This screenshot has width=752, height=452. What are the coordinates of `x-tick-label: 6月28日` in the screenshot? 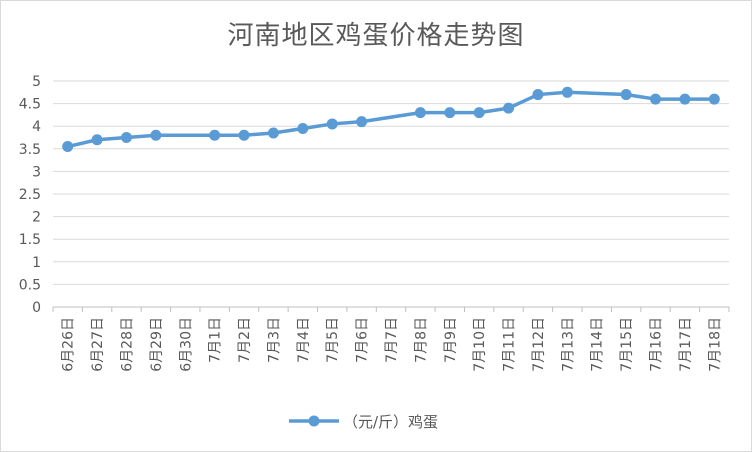 It's located at (127, 344).